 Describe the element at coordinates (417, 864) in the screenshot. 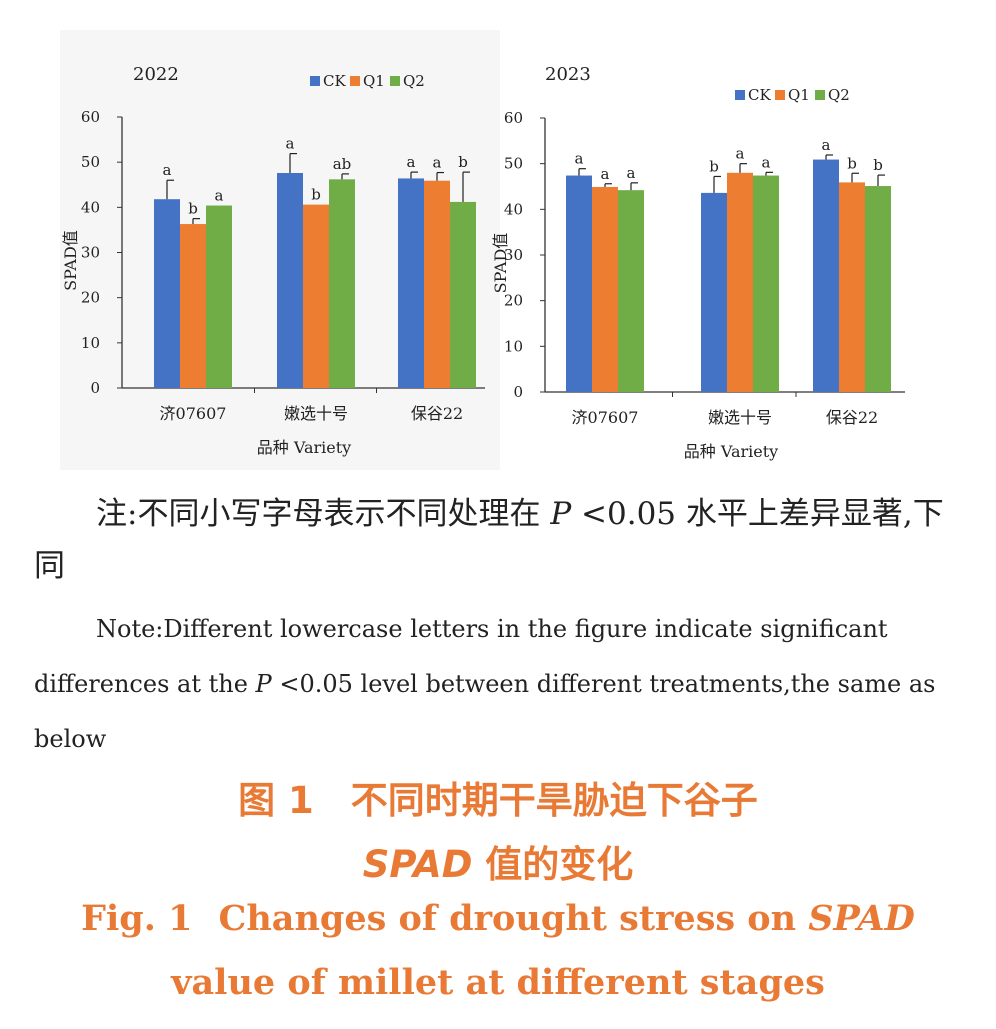

I see `caption-zh-spad: SPAD` at that location.